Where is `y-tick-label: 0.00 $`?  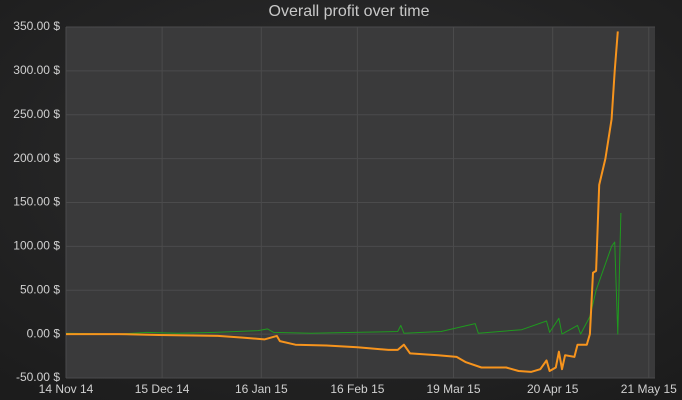 y-tick-label: 0.00 $ is located at coordinates (44, 333).